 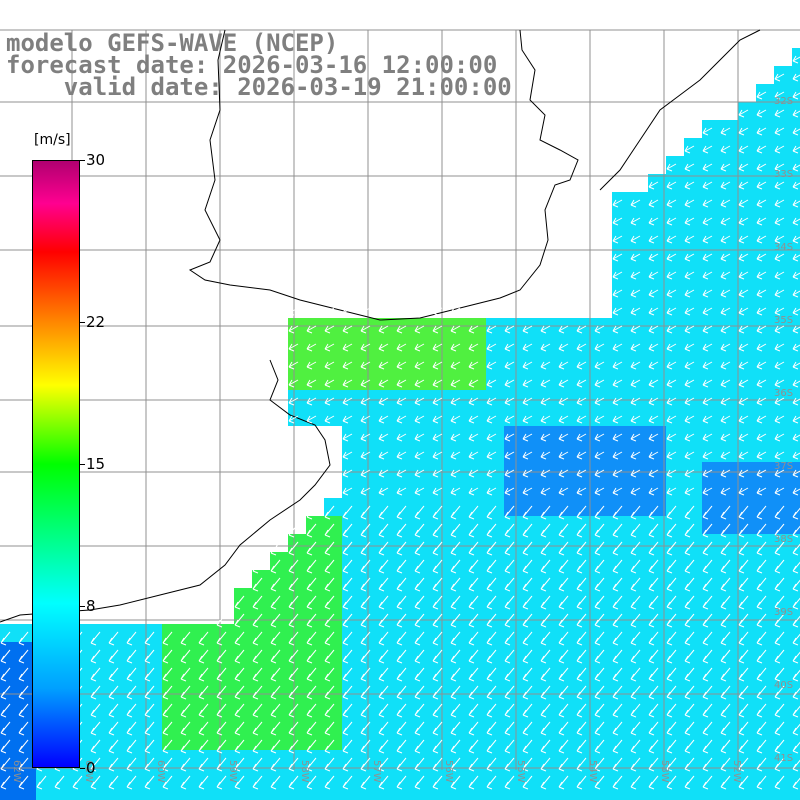 What do you see at coordinates (783, 758) in the screenshot?
I see `latitude-label: 41S` at bounding box center [783, 758].